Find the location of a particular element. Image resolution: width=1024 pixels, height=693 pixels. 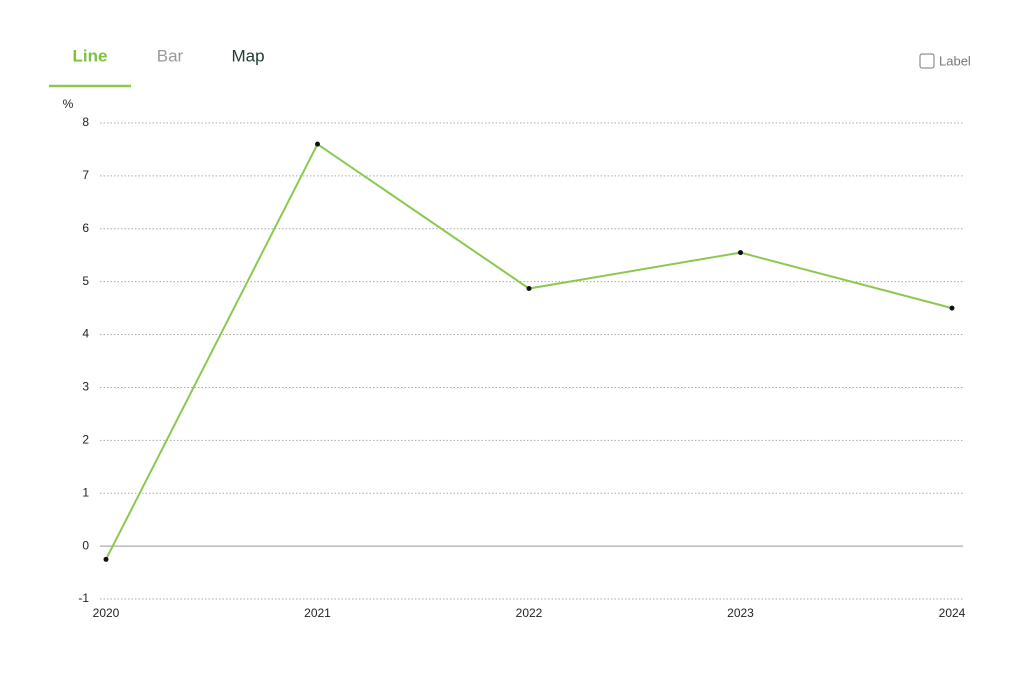

y-tick-label: 7 is located at coordinates (85, 175).